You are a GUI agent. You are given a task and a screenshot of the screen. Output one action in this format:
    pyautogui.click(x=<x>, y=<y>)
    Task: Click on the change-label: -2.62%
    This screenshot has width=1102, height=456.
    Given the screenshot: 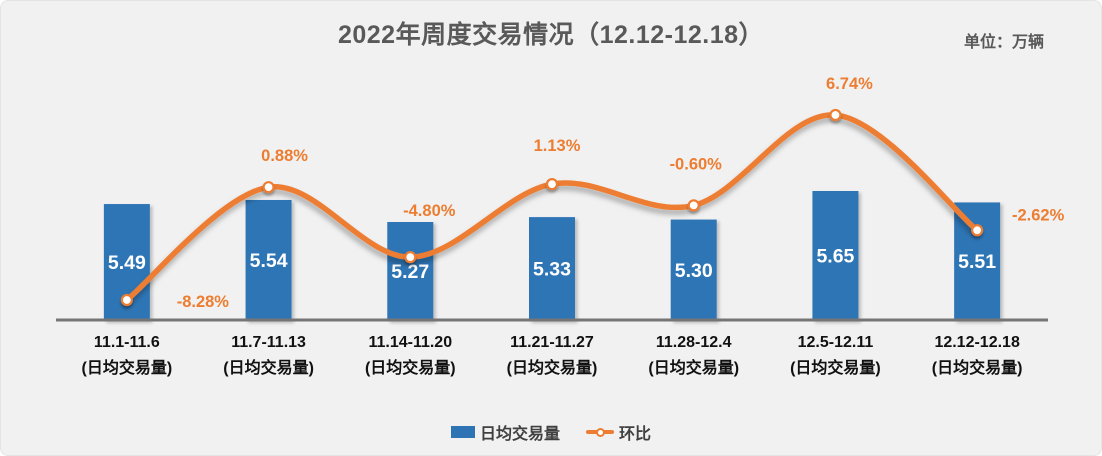 What is the action you would take?
    pyautogui.click(x=1038, y=215)
    